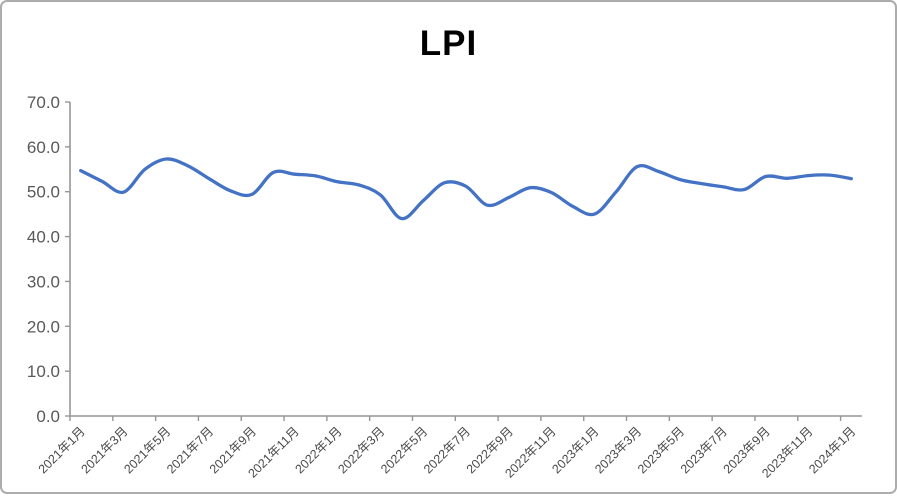 This screenshot has width=897, height=496. I want to click on y-tick-label: 10.0, so click(43, 371).